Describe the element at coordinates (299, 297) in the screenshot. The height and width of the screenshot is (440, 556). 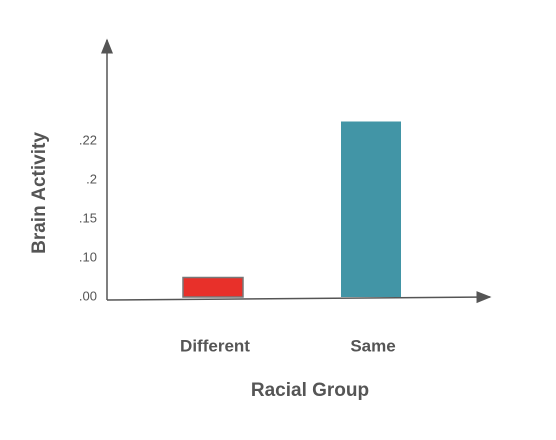
I see `x-axis` at that location.